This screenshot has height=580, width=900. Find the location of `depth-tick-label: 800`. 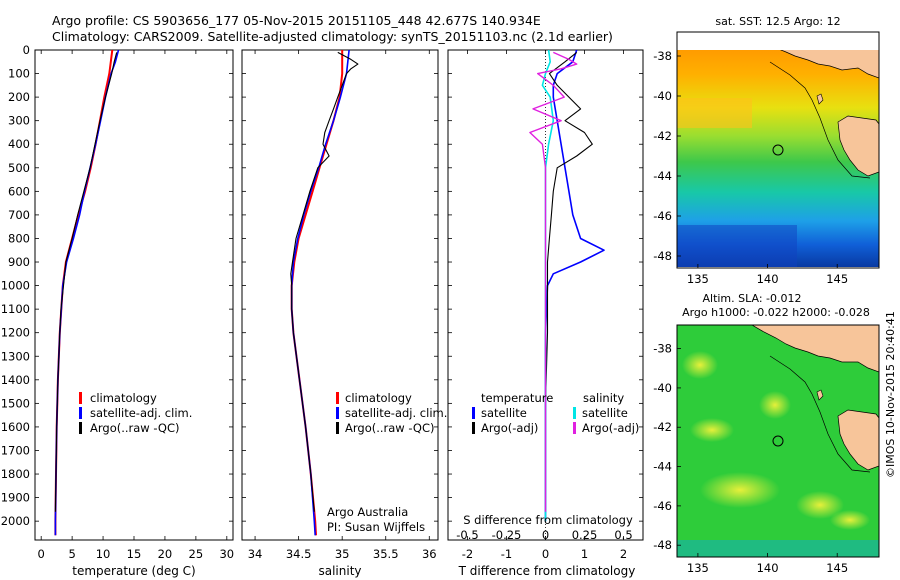

depth-tick-label: 800 is located at coordinates (19, 238).